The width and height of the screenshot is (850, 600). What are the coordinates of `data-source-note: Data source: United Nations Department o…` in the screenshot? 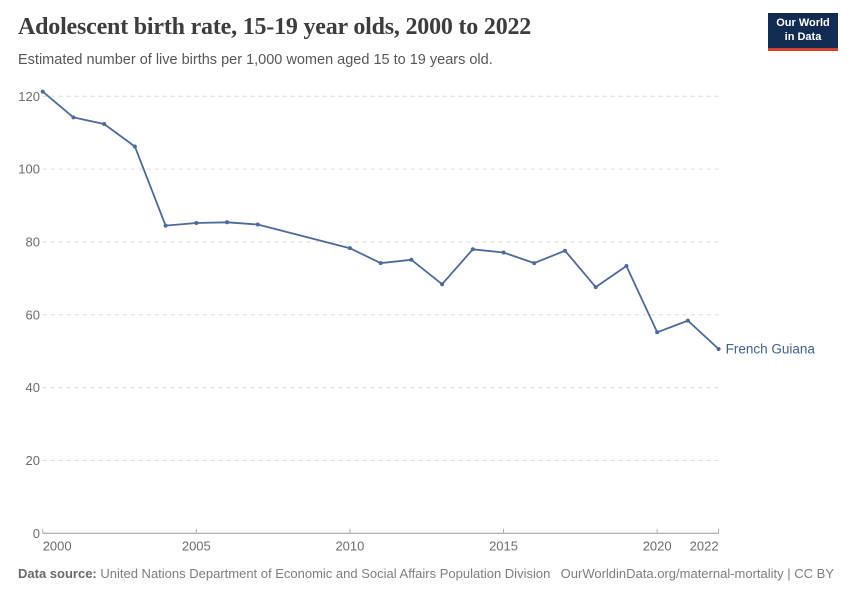 It's located at (284, 573).